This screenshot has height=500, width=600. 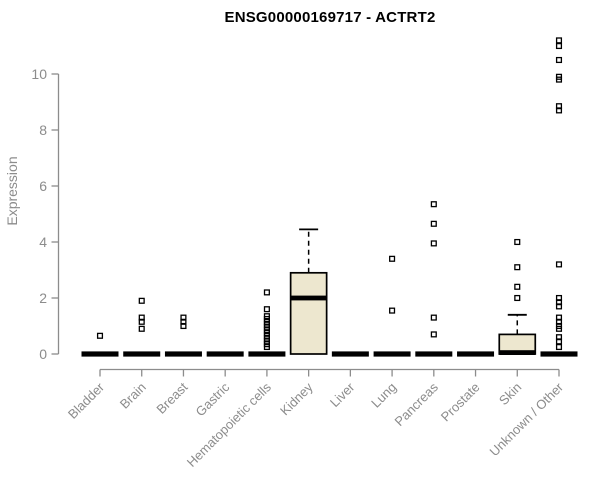 What do you see at coordinates (383, 395) in the screenshot?
I see `x-tick-label: Lung` at bounding box center [383, 395].